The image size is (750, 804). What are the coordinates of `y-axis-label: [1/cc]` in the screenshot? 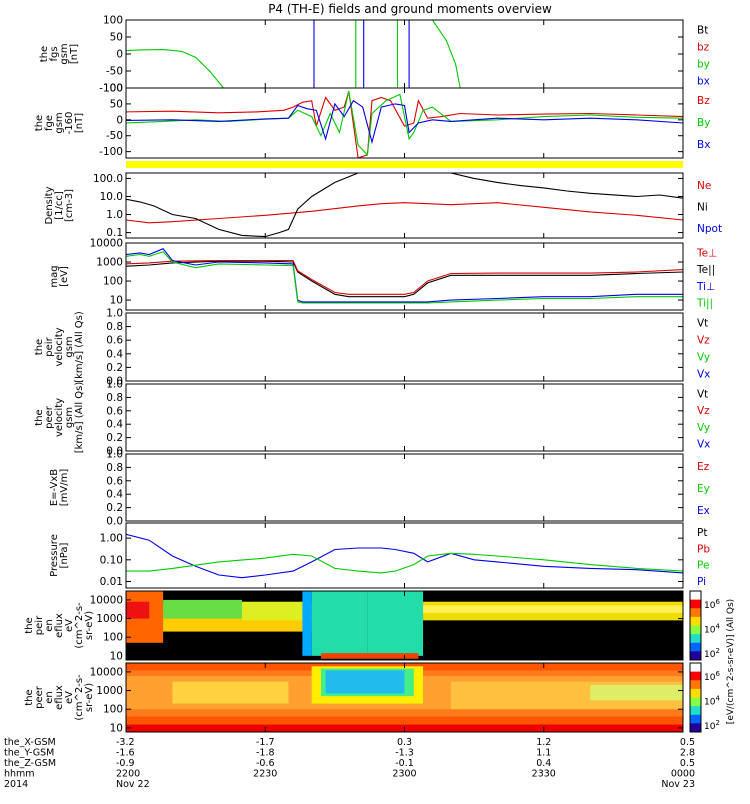 It's located at (59, 205).